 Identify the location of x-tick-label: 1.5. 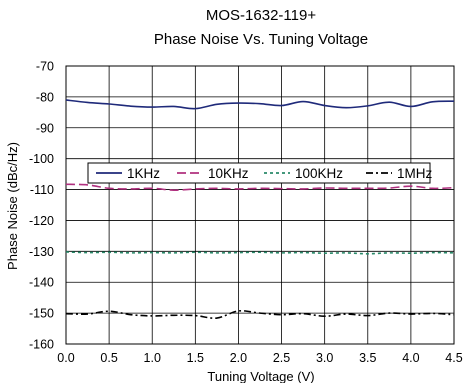
(195, 358).